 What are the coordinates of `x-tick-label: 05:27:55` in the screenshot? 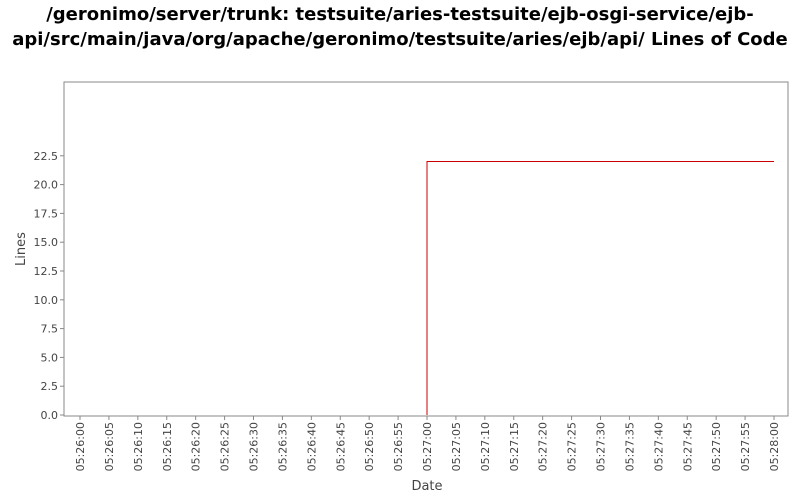 It's located at (745, 446).